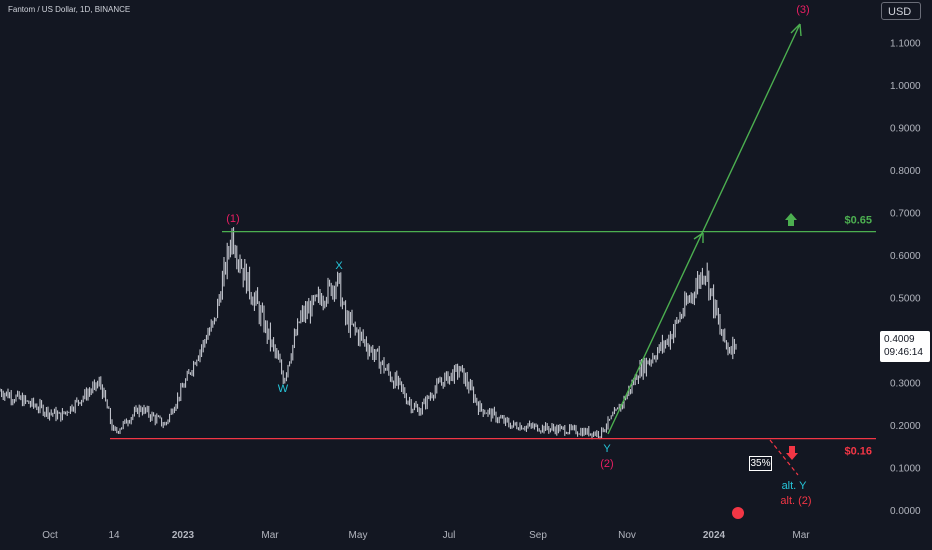 The width and height of the screenshot is (932, 550). I want to click on x-tick-label: May, so click(358, 535).